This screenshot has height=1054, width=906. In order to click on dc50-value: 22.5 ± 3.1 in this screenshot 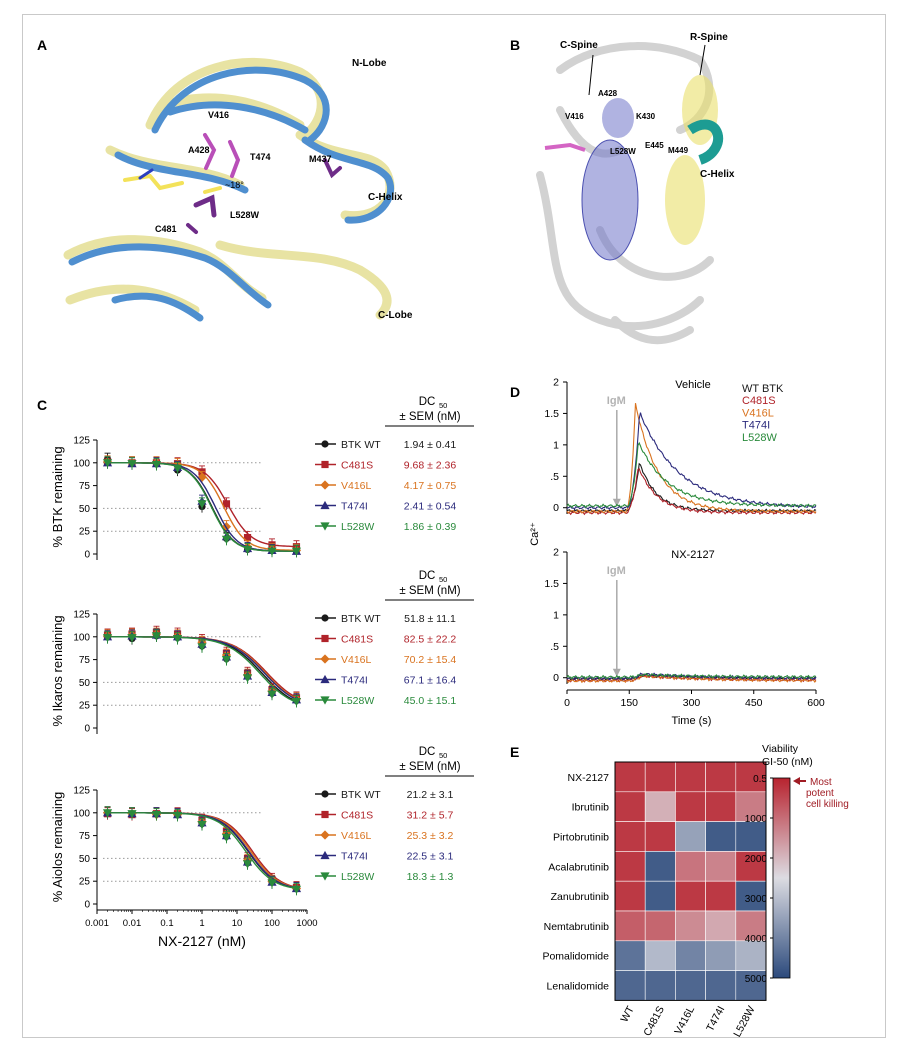, I will do `click(430, 857)`.